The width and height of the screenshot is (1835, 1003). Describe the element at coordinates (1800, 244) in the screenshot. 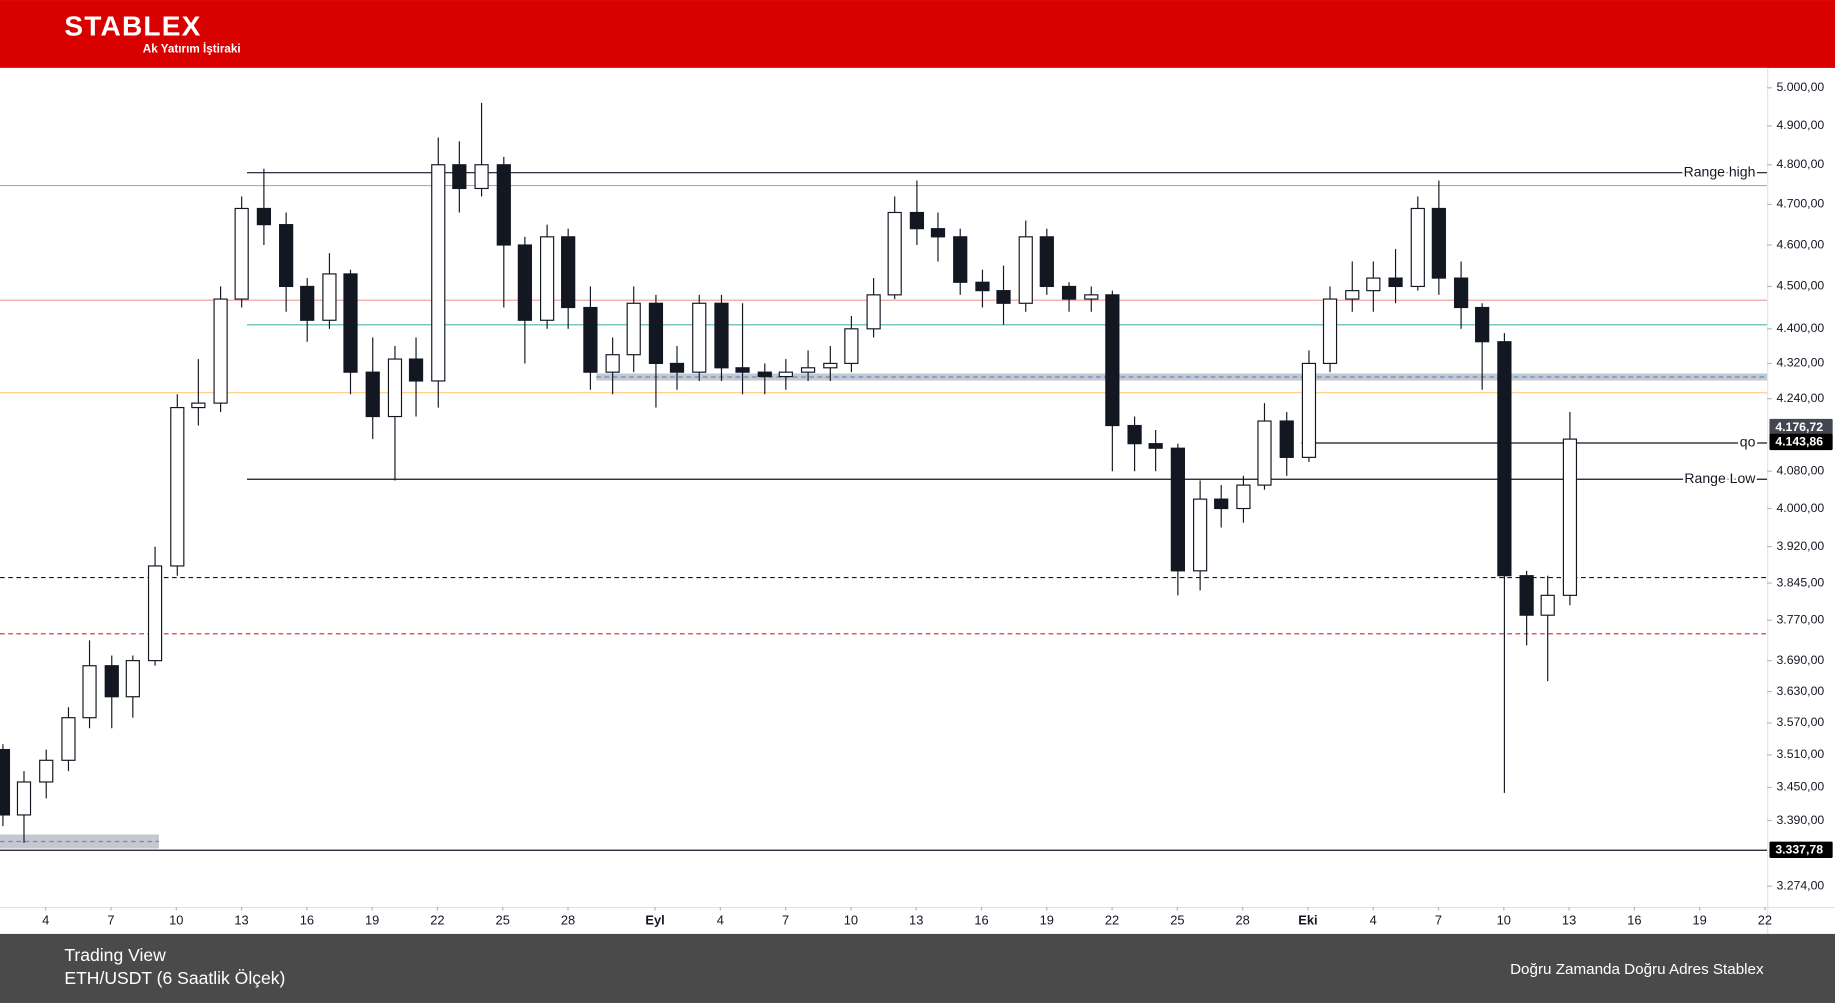

I see `y-tick-label: 4.600,00` at that location.